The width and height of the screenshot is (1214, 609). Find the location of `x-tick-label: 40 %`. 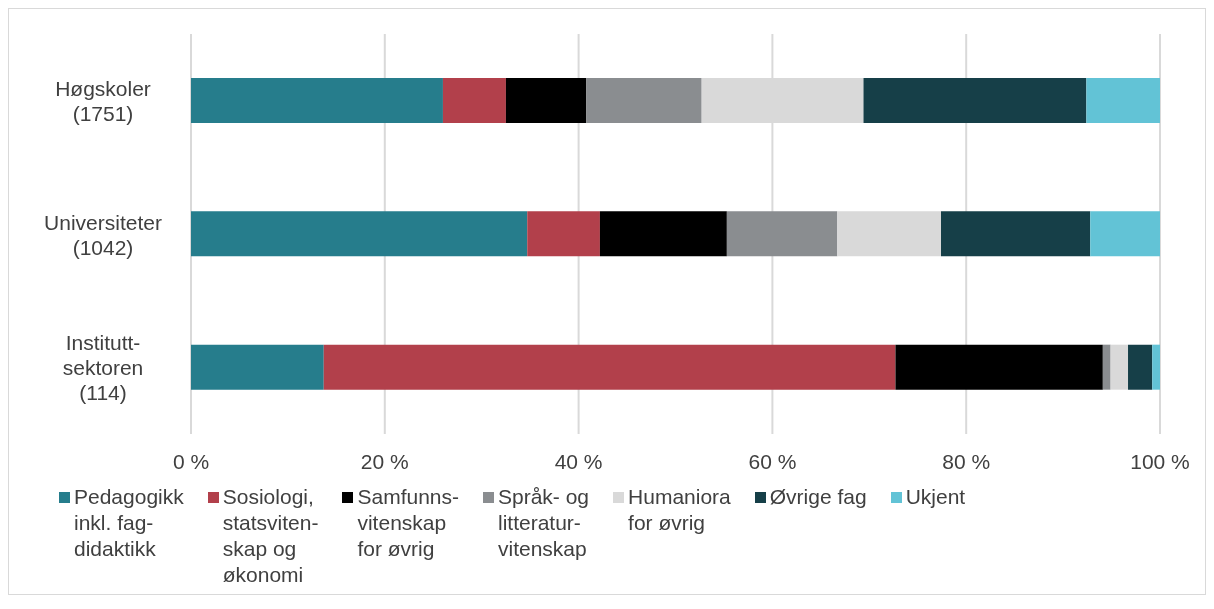

x-tick-label: 40 % is located at coordinates (578, 461).